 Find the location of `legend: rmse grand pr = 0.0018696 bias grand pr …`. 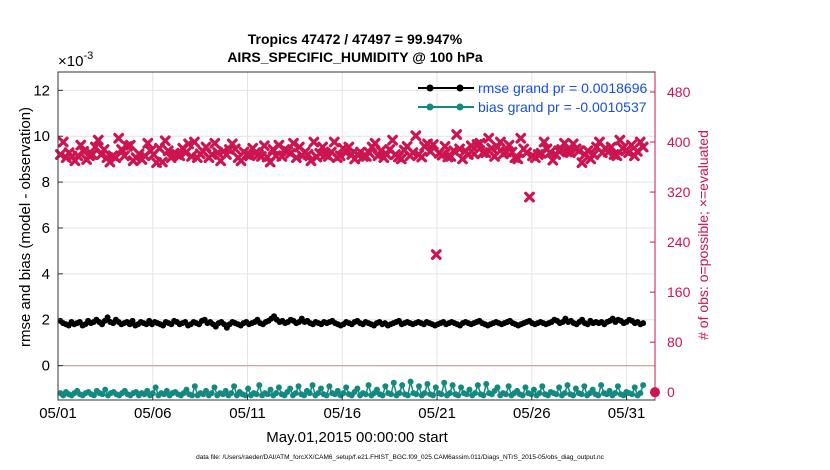

legend: rmse grand pr = 0.0018696 bias grand pr … is located at coordinates (532, 97).